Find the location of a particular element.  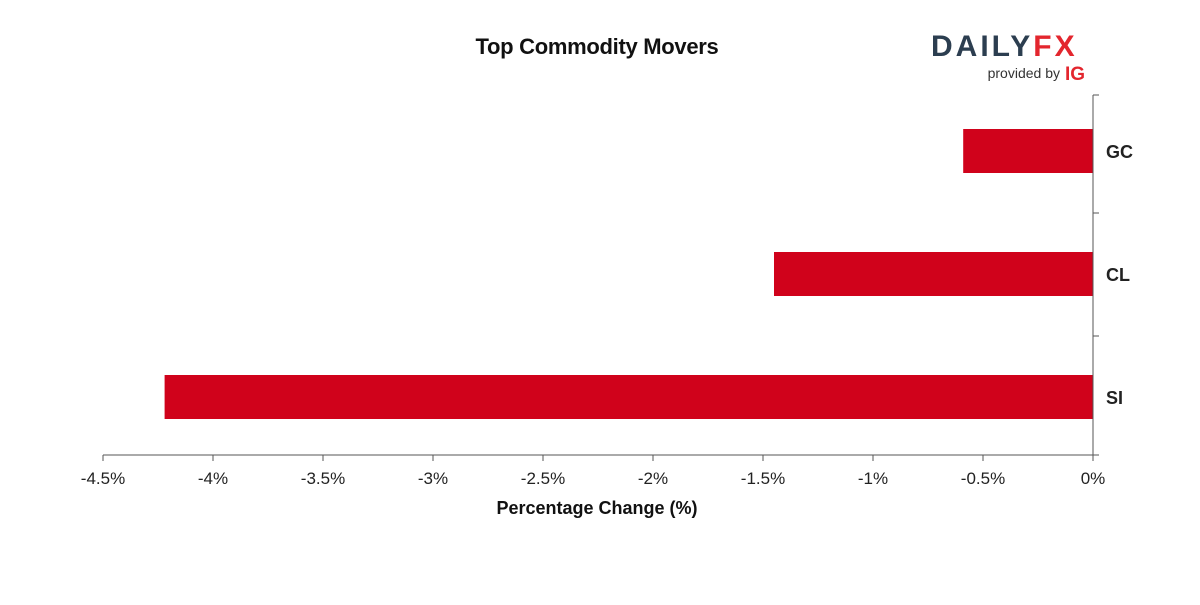

bar-gc is located at coordinates (1028, 151).